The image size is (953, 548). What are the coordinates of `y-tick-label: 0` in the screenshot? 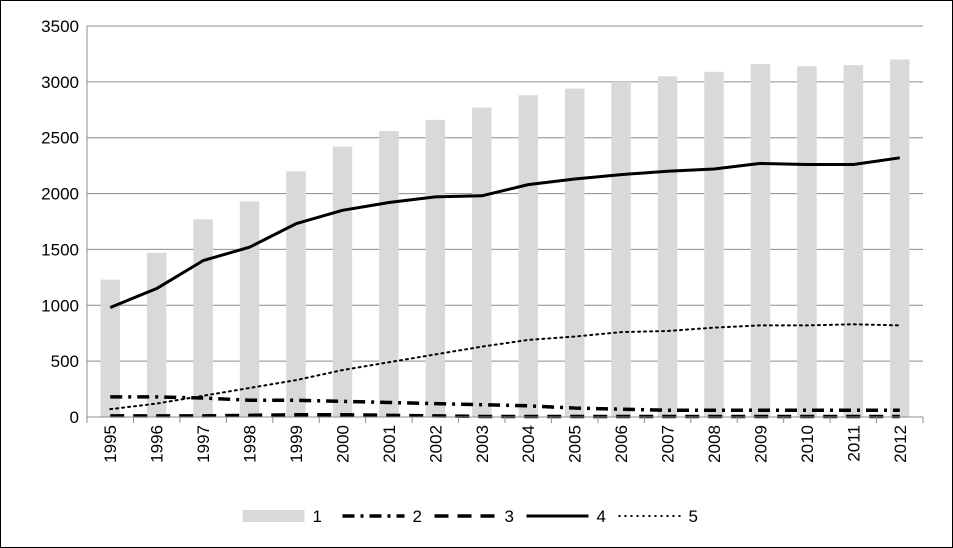 It's located at (74, 417).